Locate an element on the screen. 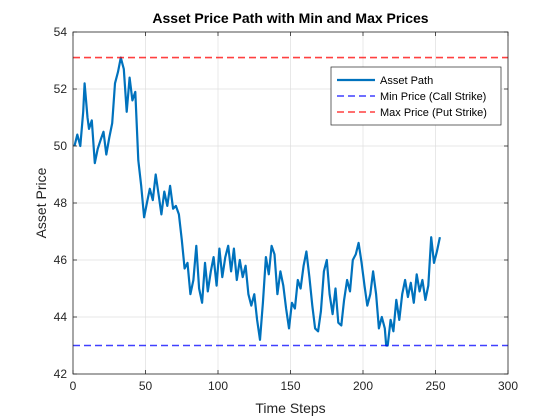 This screenshot has width=560, height=420. y-tick-label: 48 is located at coordinates (61, 203).